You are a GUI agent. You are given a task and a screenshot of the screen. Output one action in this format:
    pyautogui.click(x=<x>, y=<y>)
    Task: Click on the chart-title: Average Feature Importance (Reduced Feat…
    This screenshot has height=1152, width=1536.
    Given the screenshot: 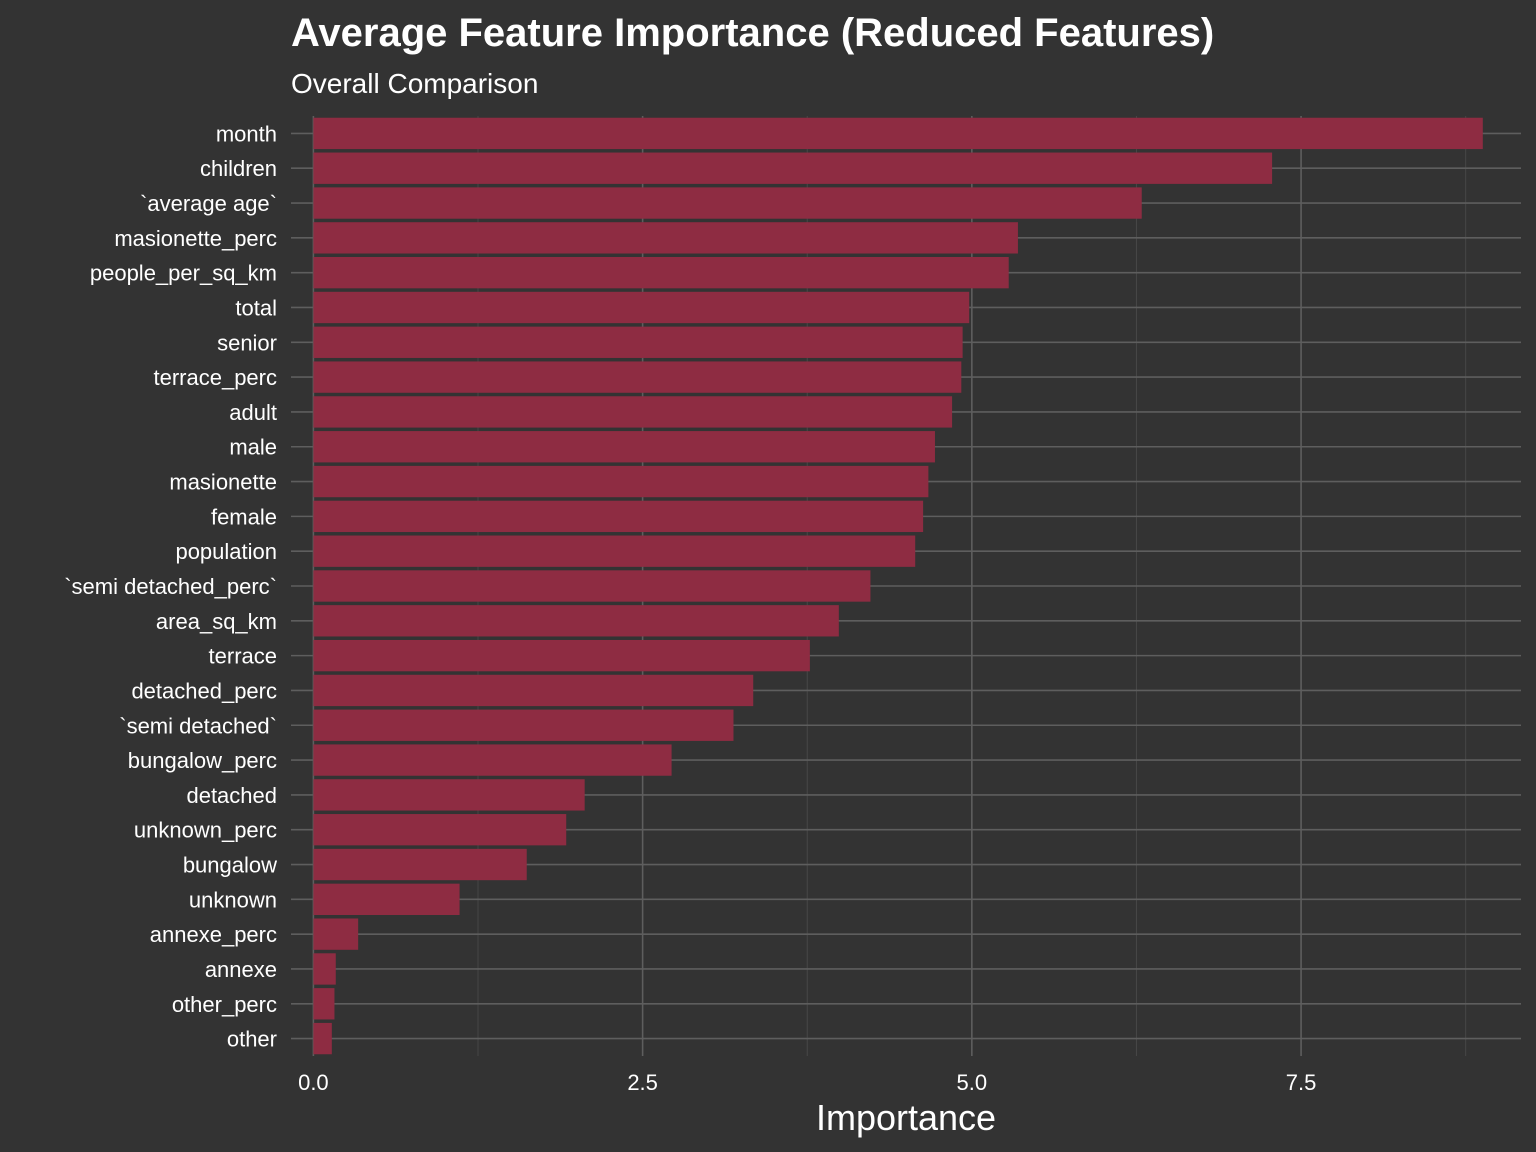 What is the action you would take?
    pyautogui.click(x=752, y=33)
    